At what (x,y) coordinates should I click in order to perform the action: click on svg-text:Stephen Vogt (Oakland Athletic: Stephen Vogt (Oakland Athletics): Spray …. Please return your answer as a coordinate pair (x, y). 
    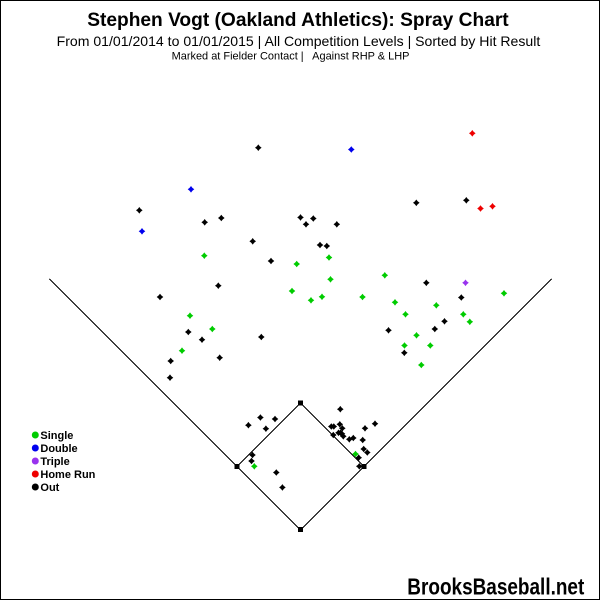
    Looking at the image, I should click on (298, 20).